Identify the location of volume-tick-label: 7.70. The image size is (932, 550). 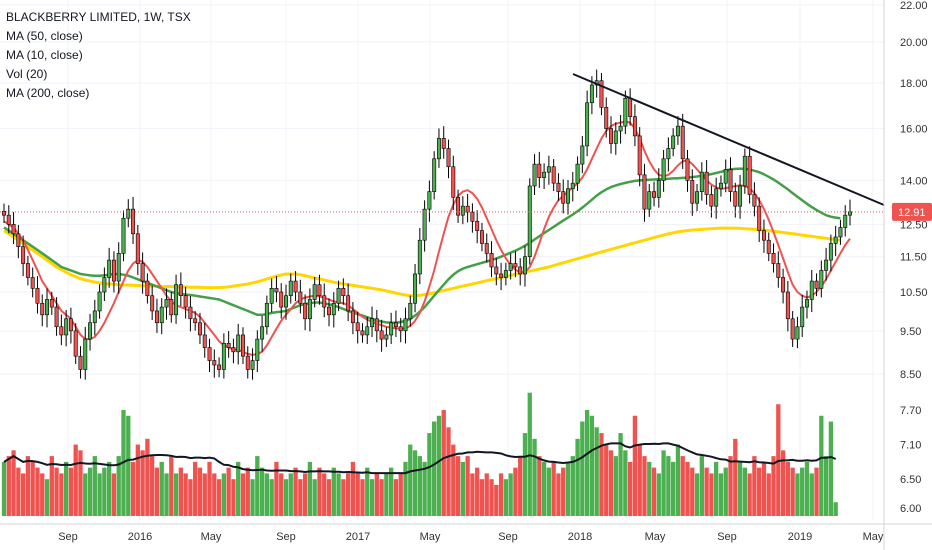
(910, 411).